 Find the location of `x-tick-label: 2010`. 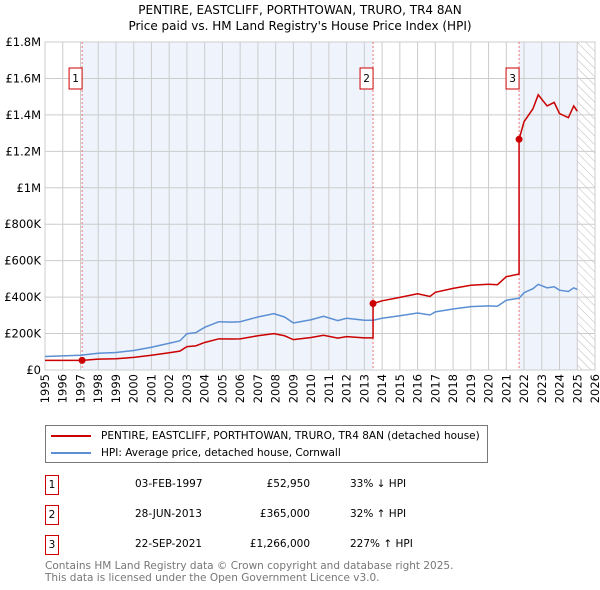

x-tick-label: 2010 is located at coordinates (311, 388).